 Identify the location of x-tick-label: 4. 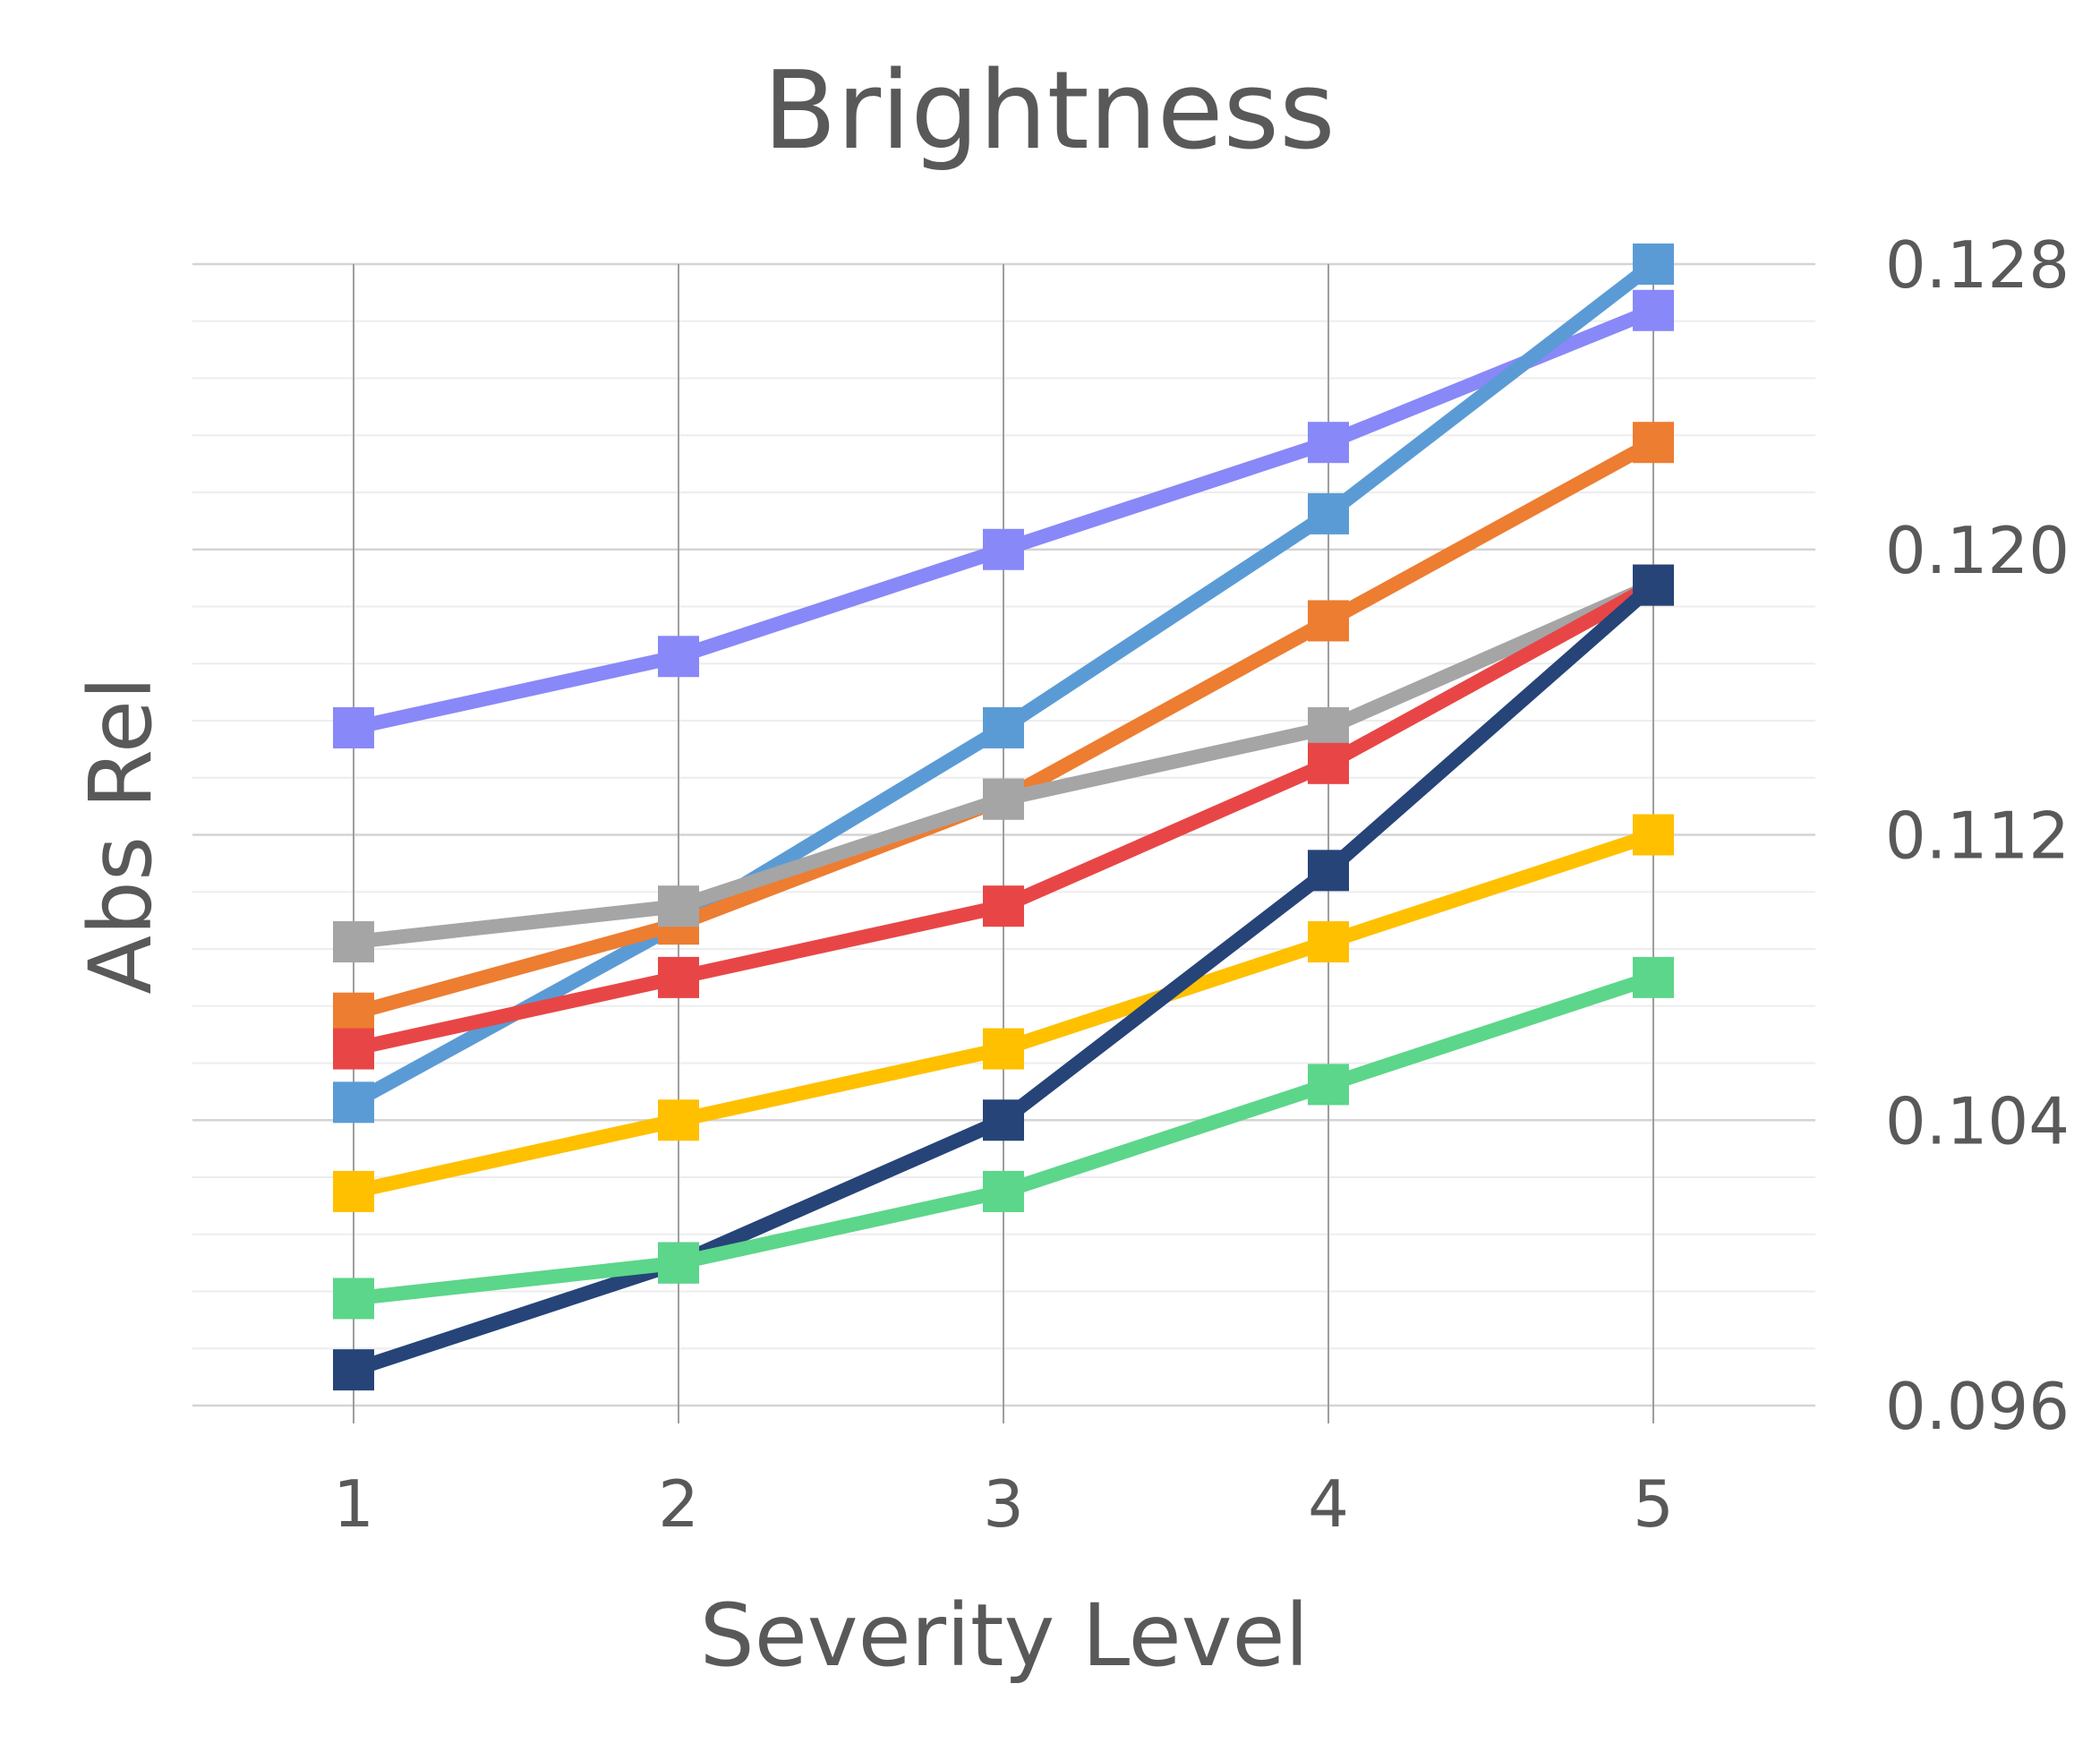
(1328, 1504).